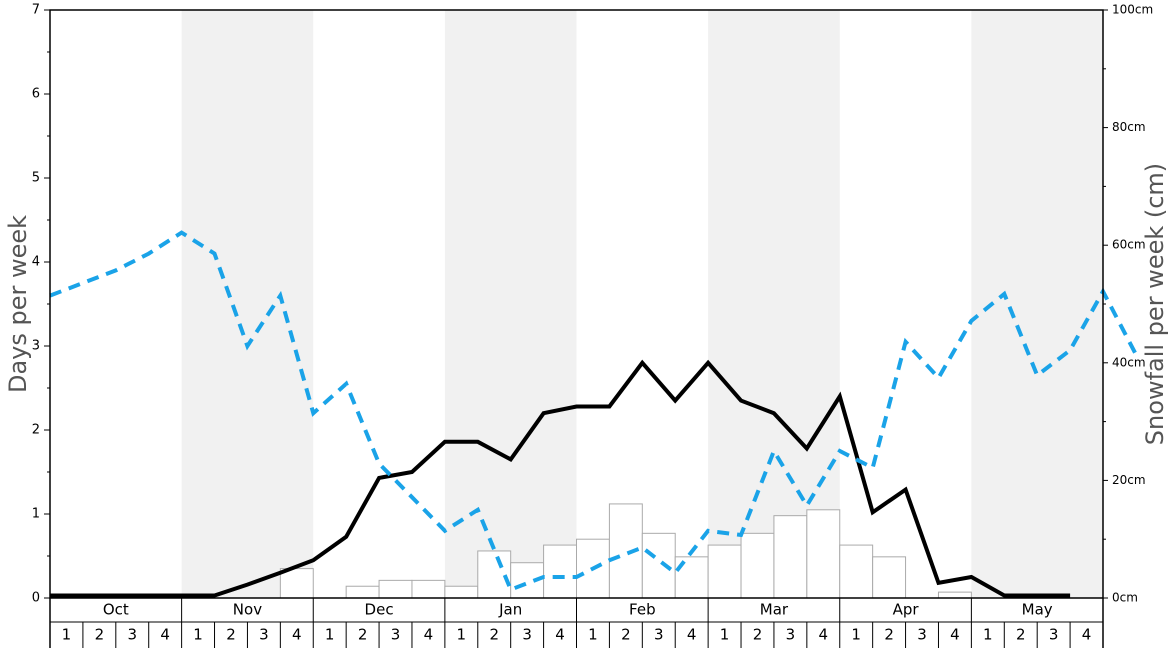 This screenshot has height=648, width=1168. I want to click on left-tick-label: 2, so click(36, 430).